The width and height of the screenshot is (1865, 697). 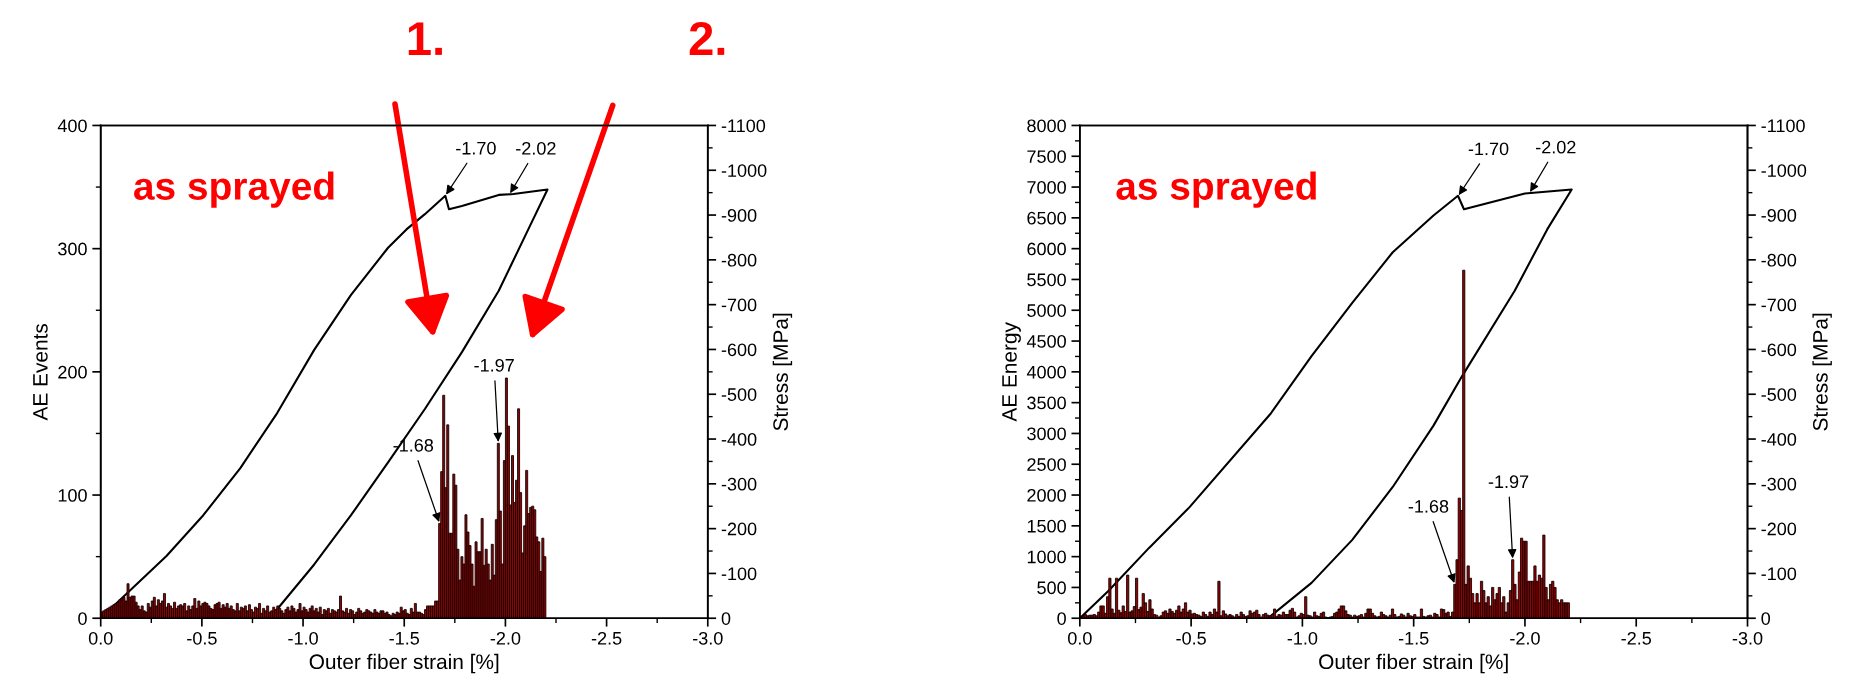 I want to click on y-tick-label: 4500, so click(x=1046, y=341).